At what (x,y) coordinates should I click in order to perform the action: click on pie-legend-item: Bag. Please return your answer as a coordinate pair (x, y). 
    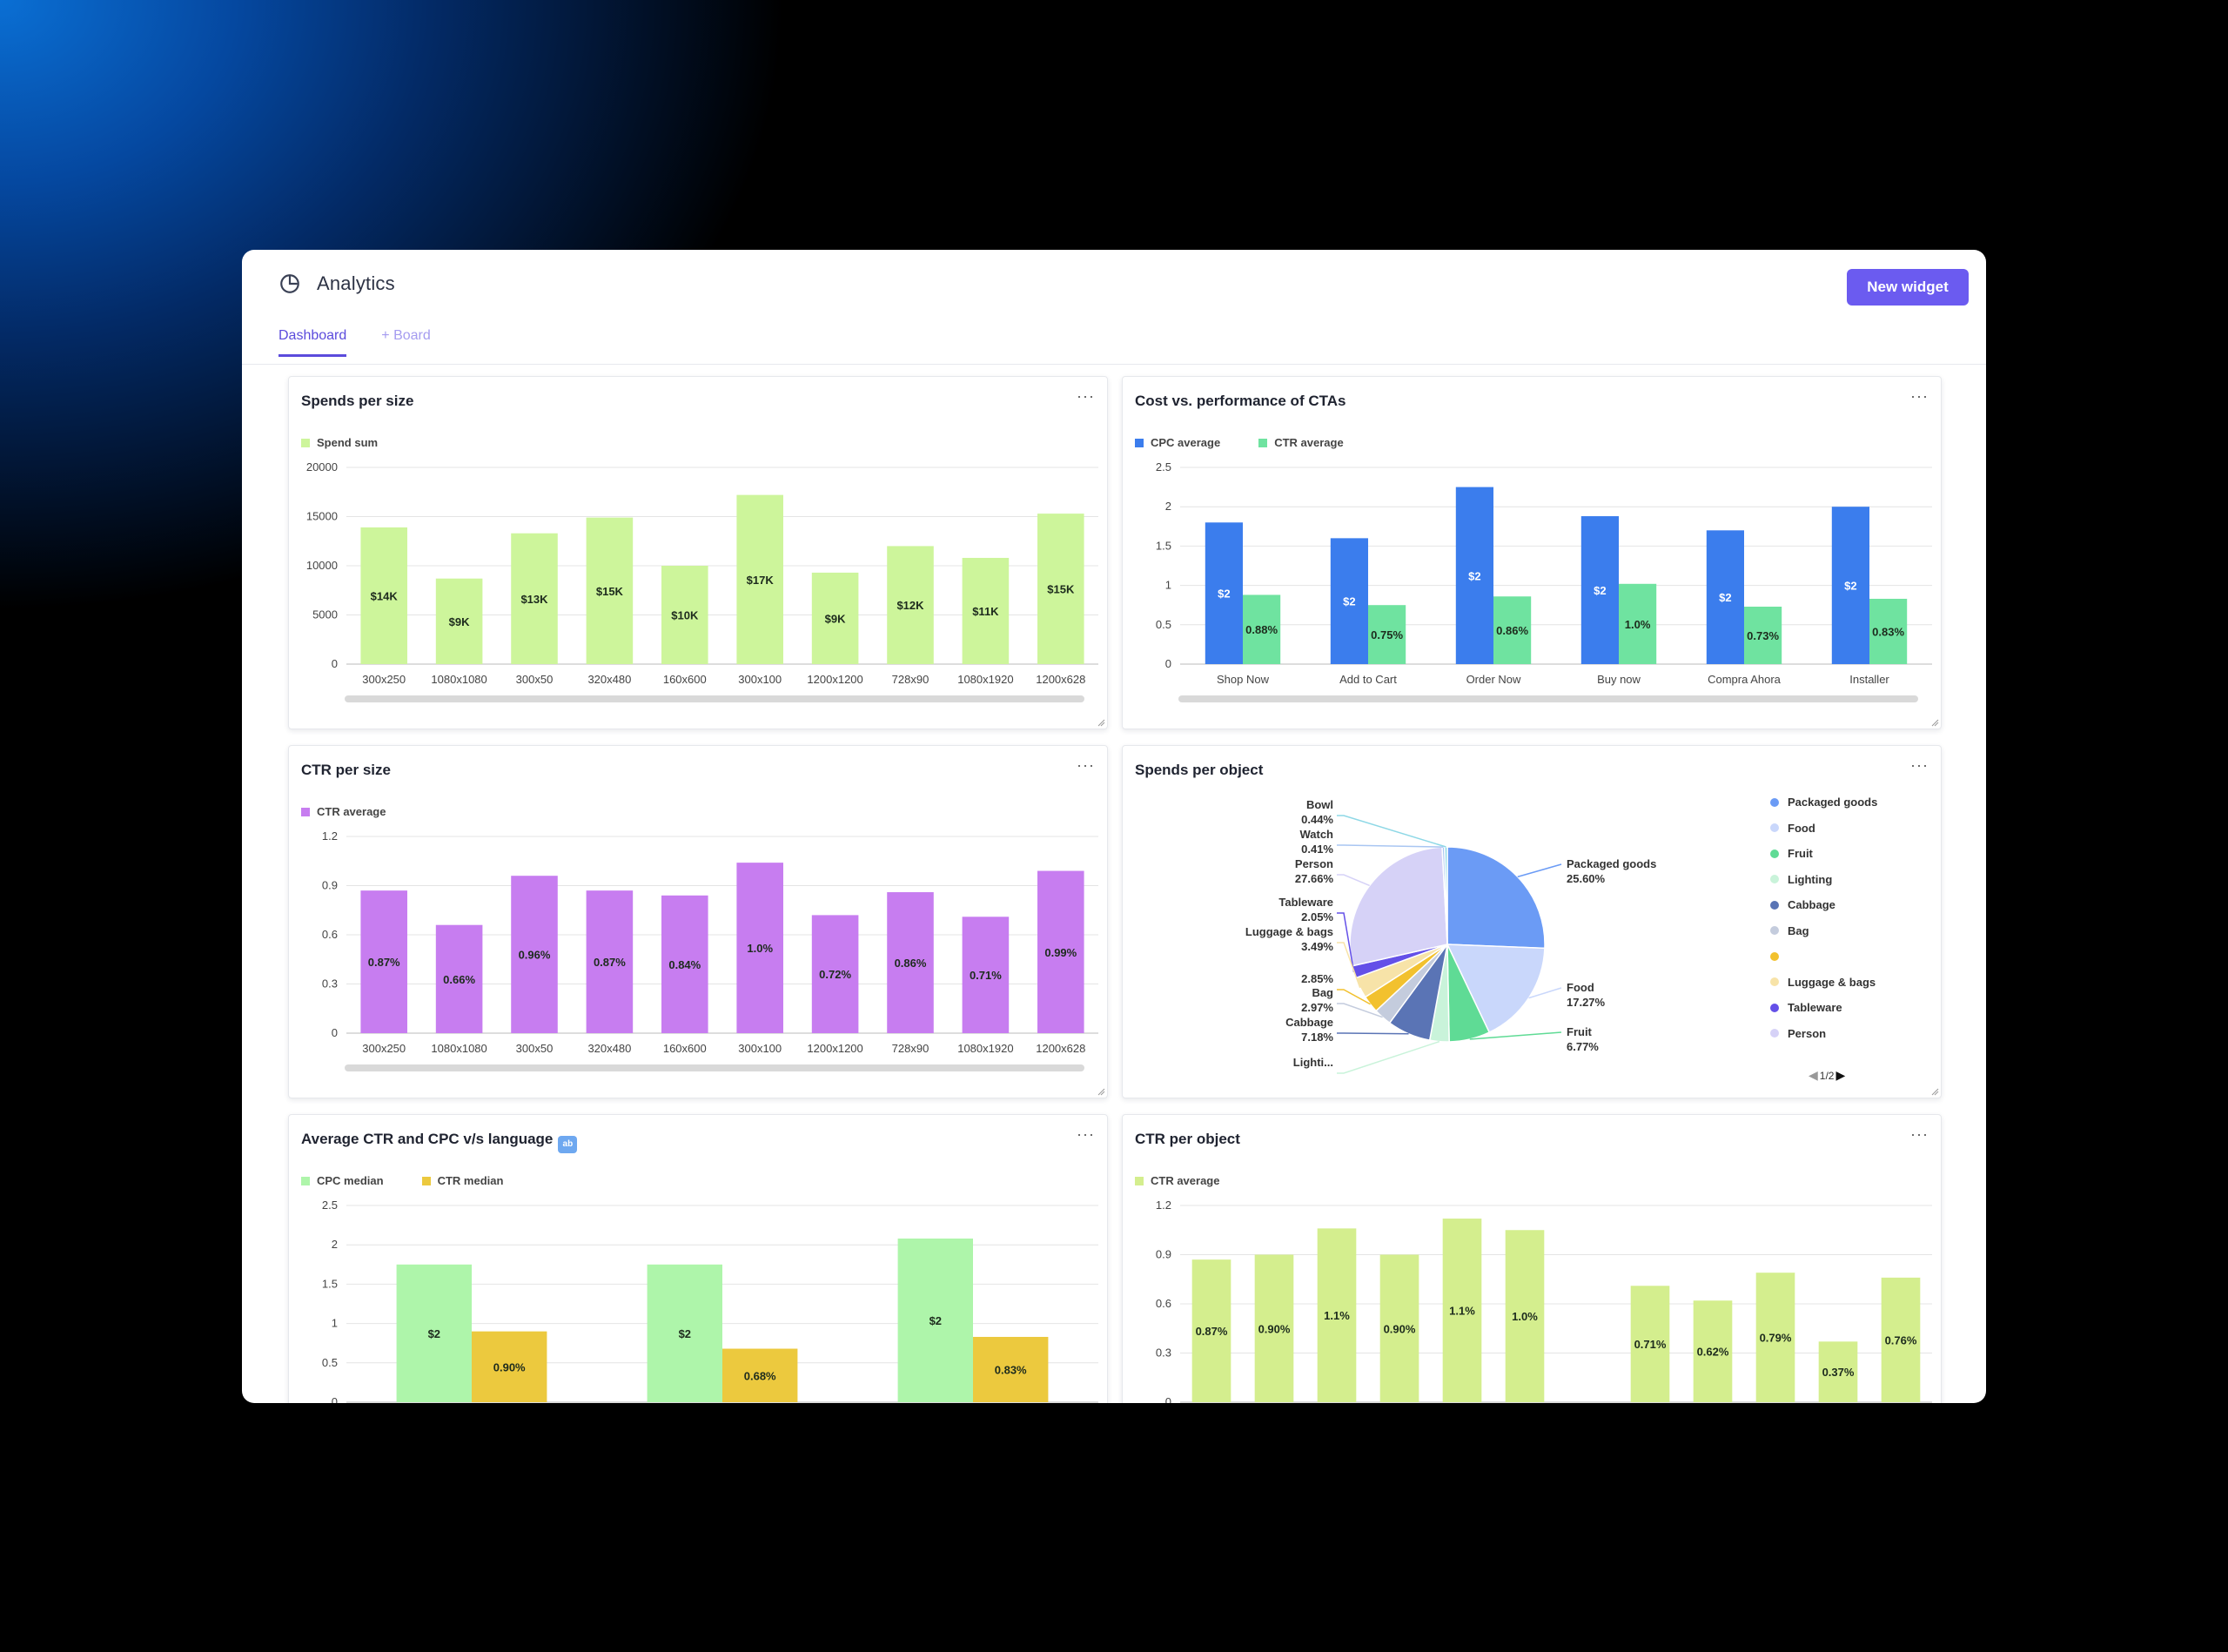
    Looking at the image, I should click on (1824, 931).